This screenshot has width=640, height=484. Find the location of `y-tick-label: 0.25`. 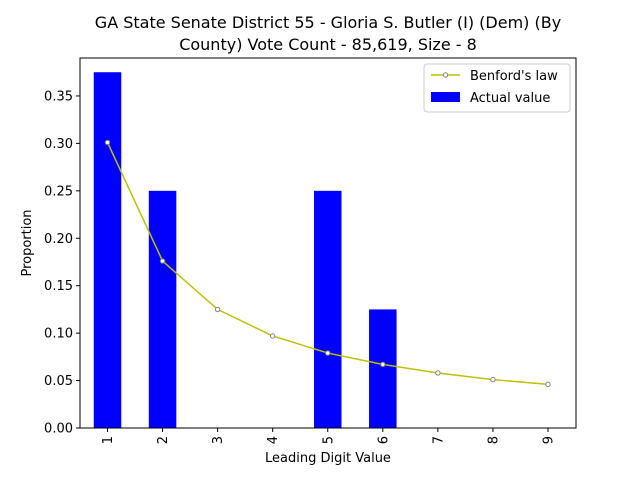

y-tick-label: 0.25 is located at coordinates (58, 191).